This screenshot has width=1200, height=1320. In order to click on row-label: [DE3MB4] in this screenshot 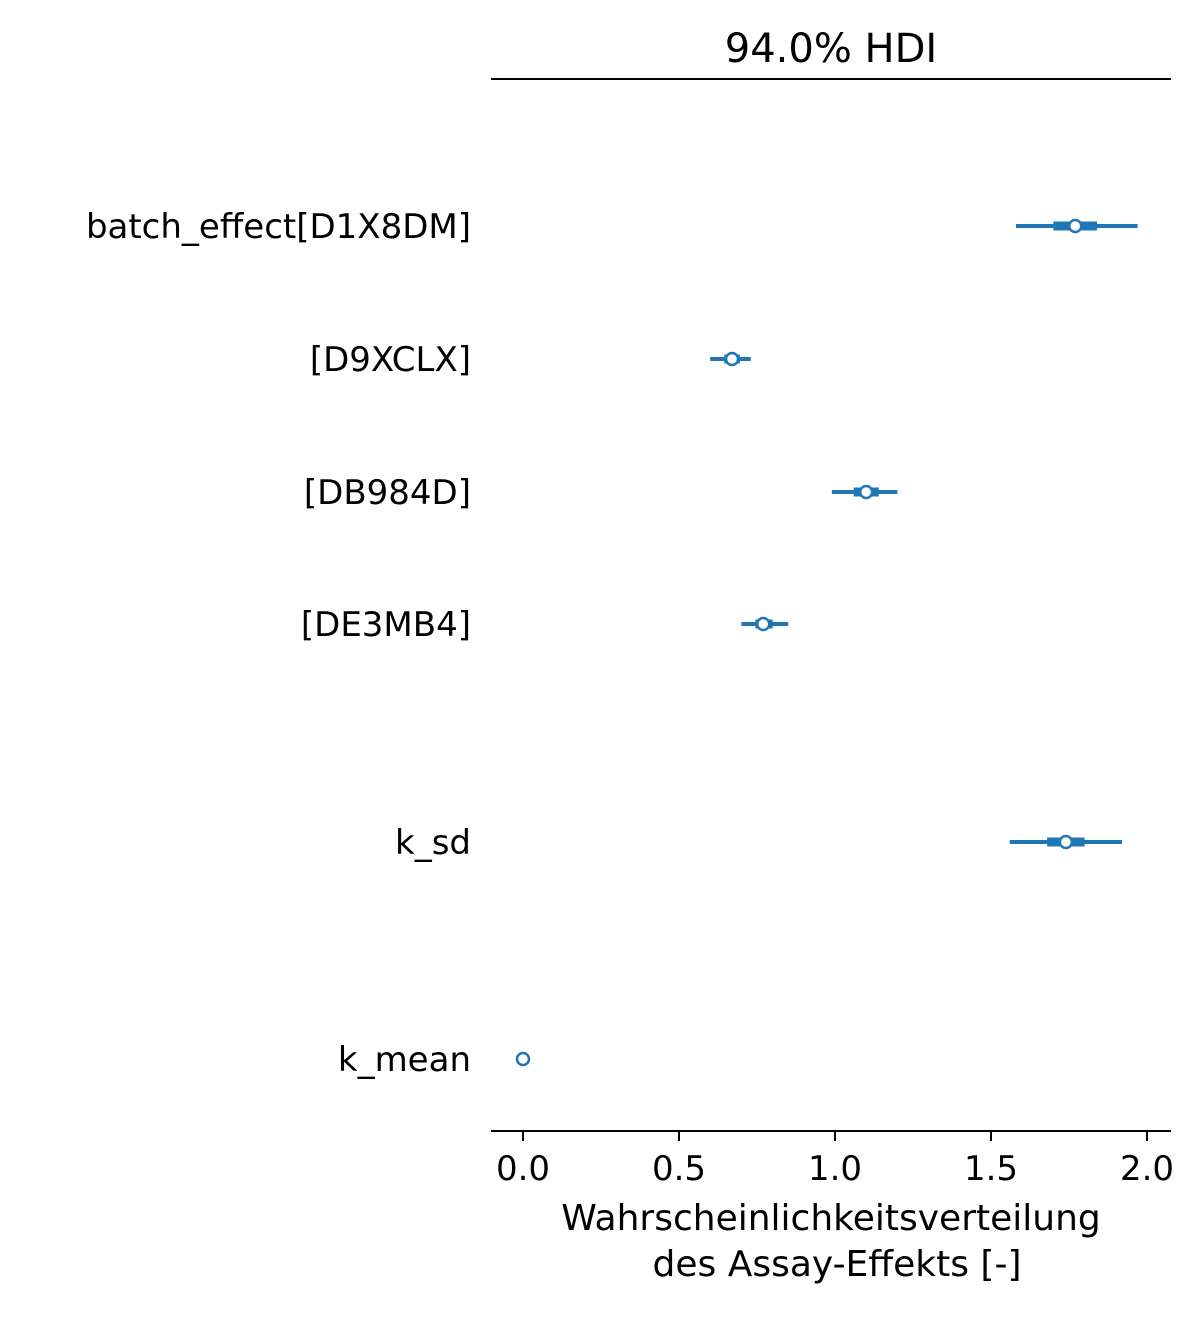, I will do `click(386, 625)`.